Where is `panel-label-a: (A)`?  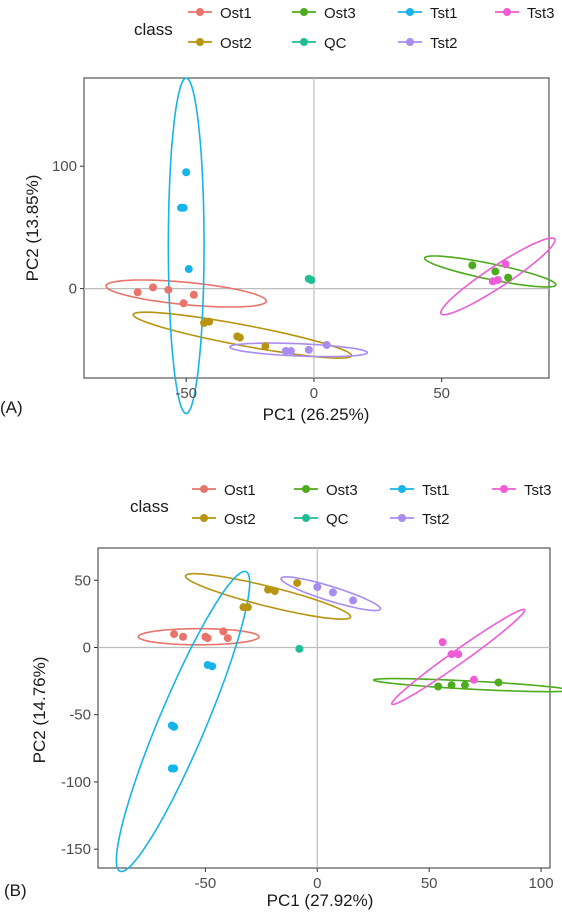 panel-label-a: (A) is located at coordinates (11, 407).